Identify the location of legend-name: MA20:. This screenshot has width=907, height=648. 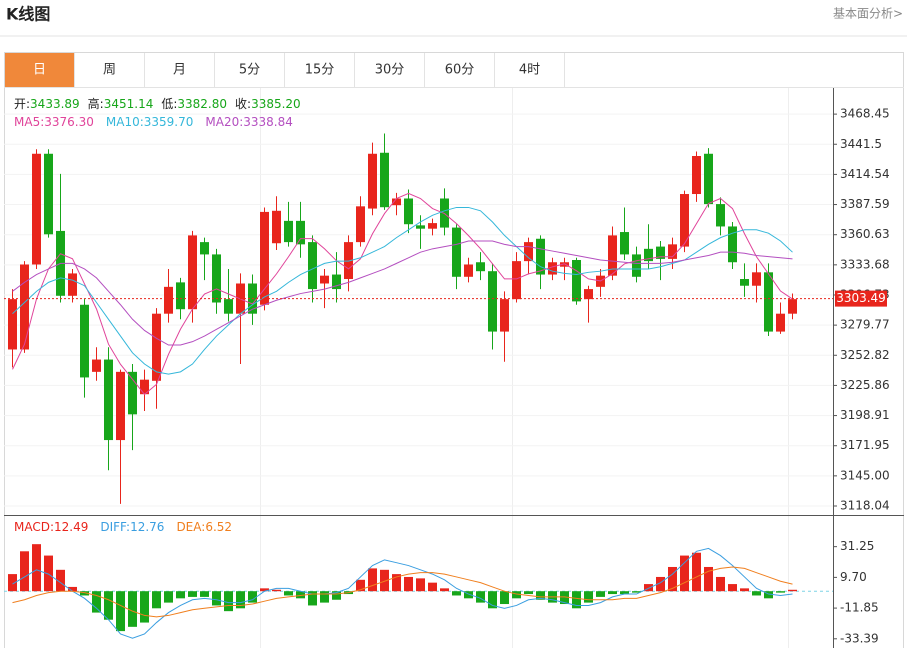
(224, 122).